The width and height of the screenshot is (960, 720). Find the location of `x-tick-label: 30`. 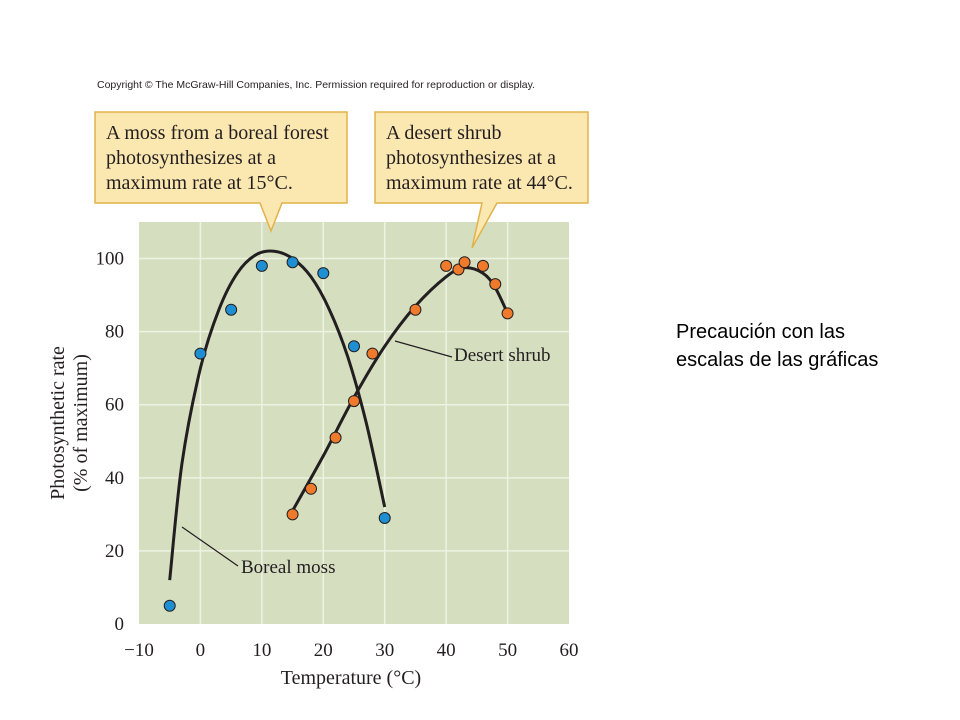

x-tick-label: 30 is located at coordinates (384, 650).